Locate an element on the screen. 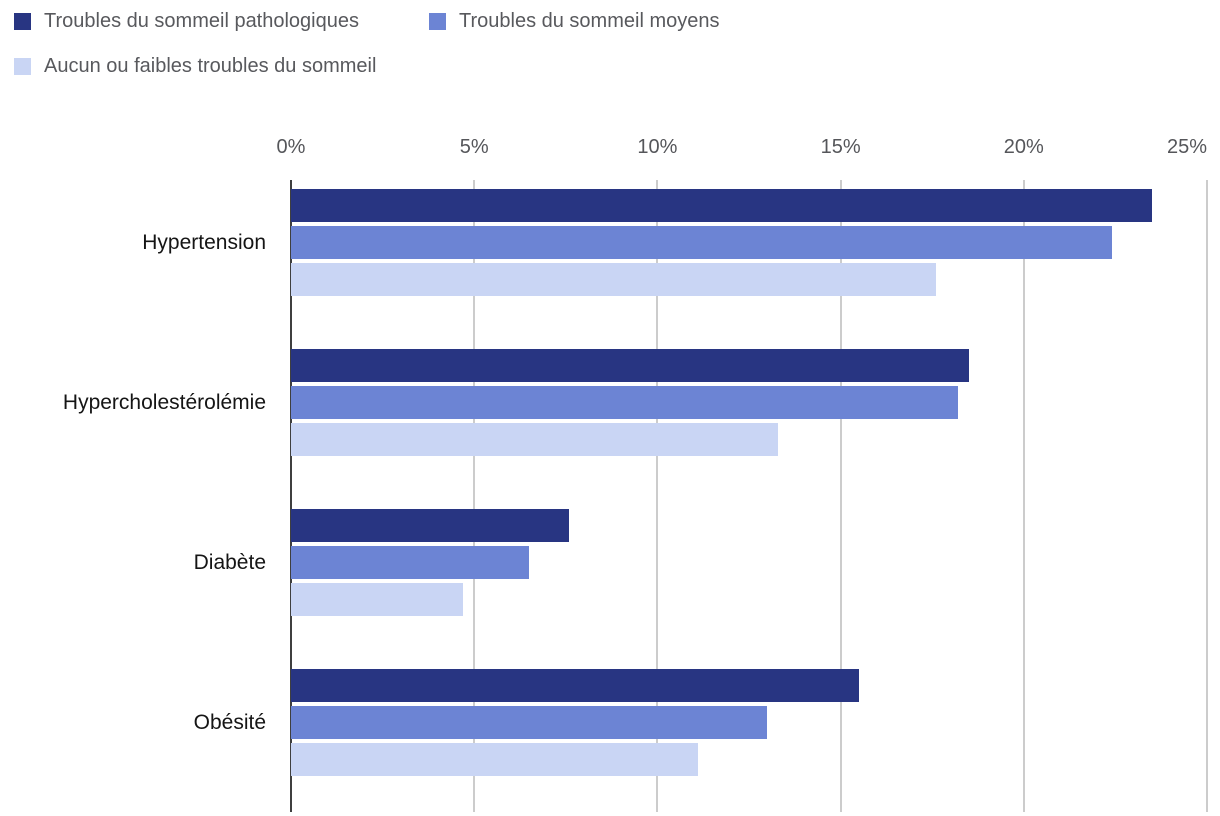 The width and height of the screenshot is (1220, 816). bar-group: Hypertension is located at coordinates (674, 242).